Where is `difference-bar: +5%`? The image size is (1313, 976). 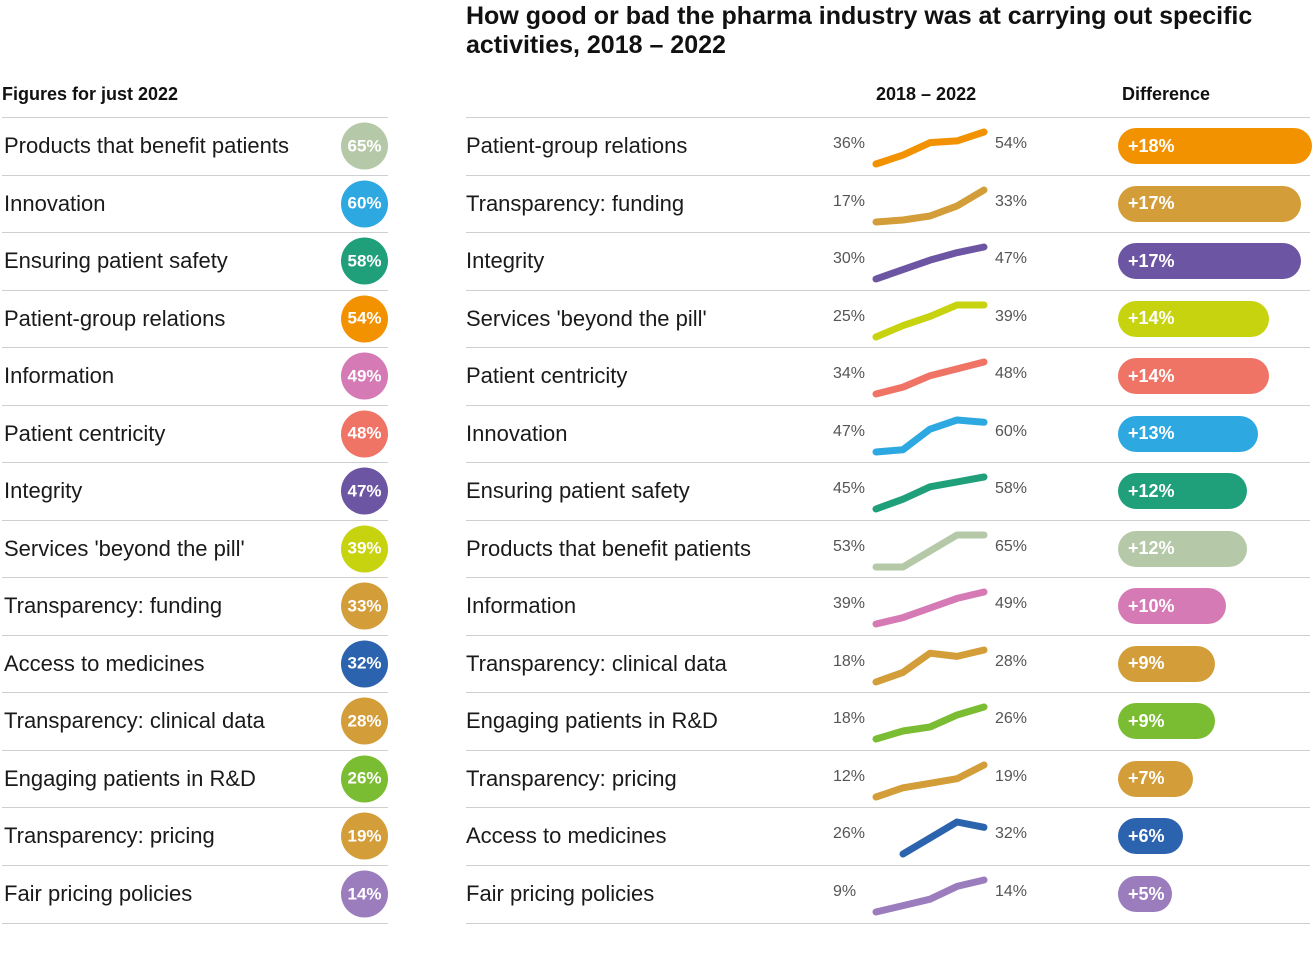 difference-bar: +5% is located at coordinates (1145, 894).